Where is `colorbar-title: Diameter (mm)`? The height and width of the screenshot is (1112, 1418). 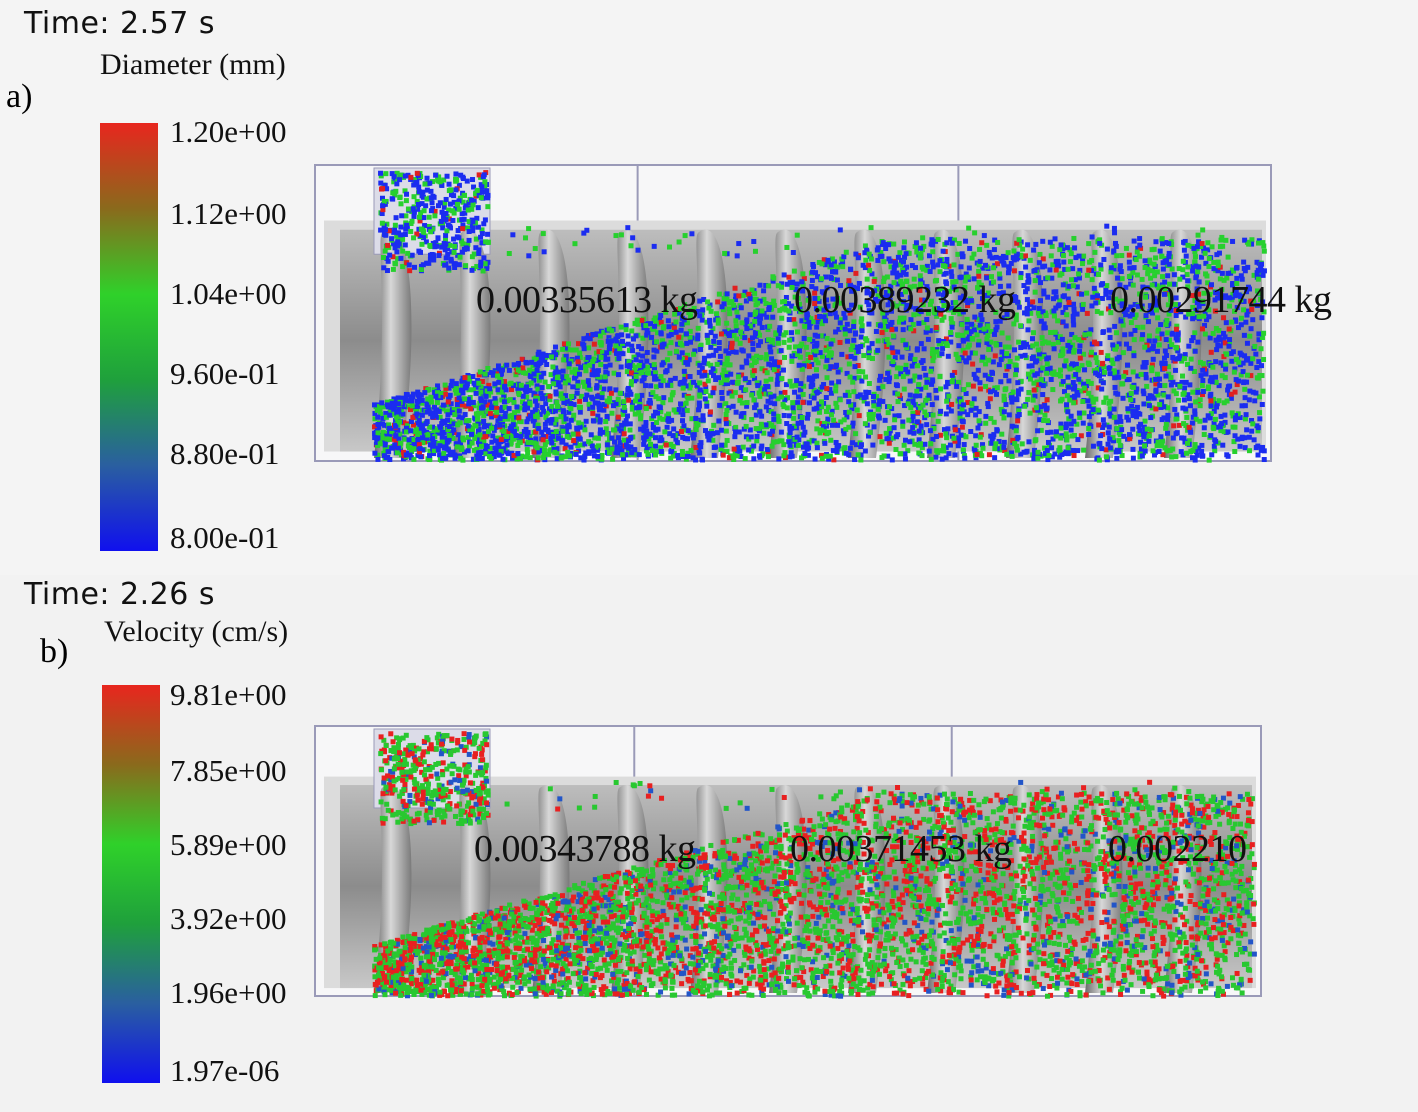
colorbar-title: Diameter (mm) is located at coordinates (193, 64).